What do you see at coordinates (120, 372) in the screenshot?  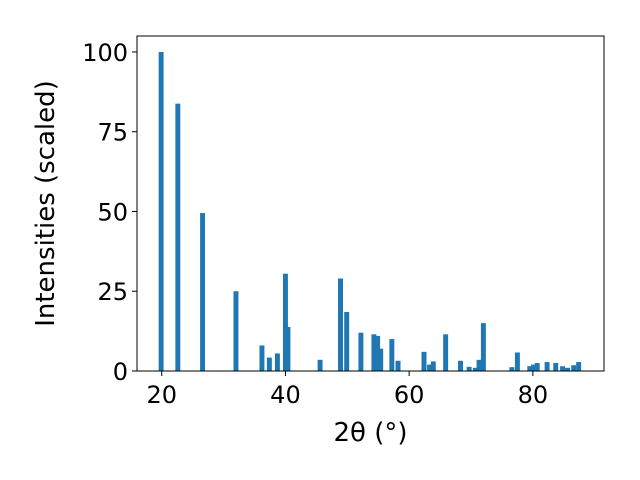 I see `y-tick-label: 0` at bounding box center [120, 372].